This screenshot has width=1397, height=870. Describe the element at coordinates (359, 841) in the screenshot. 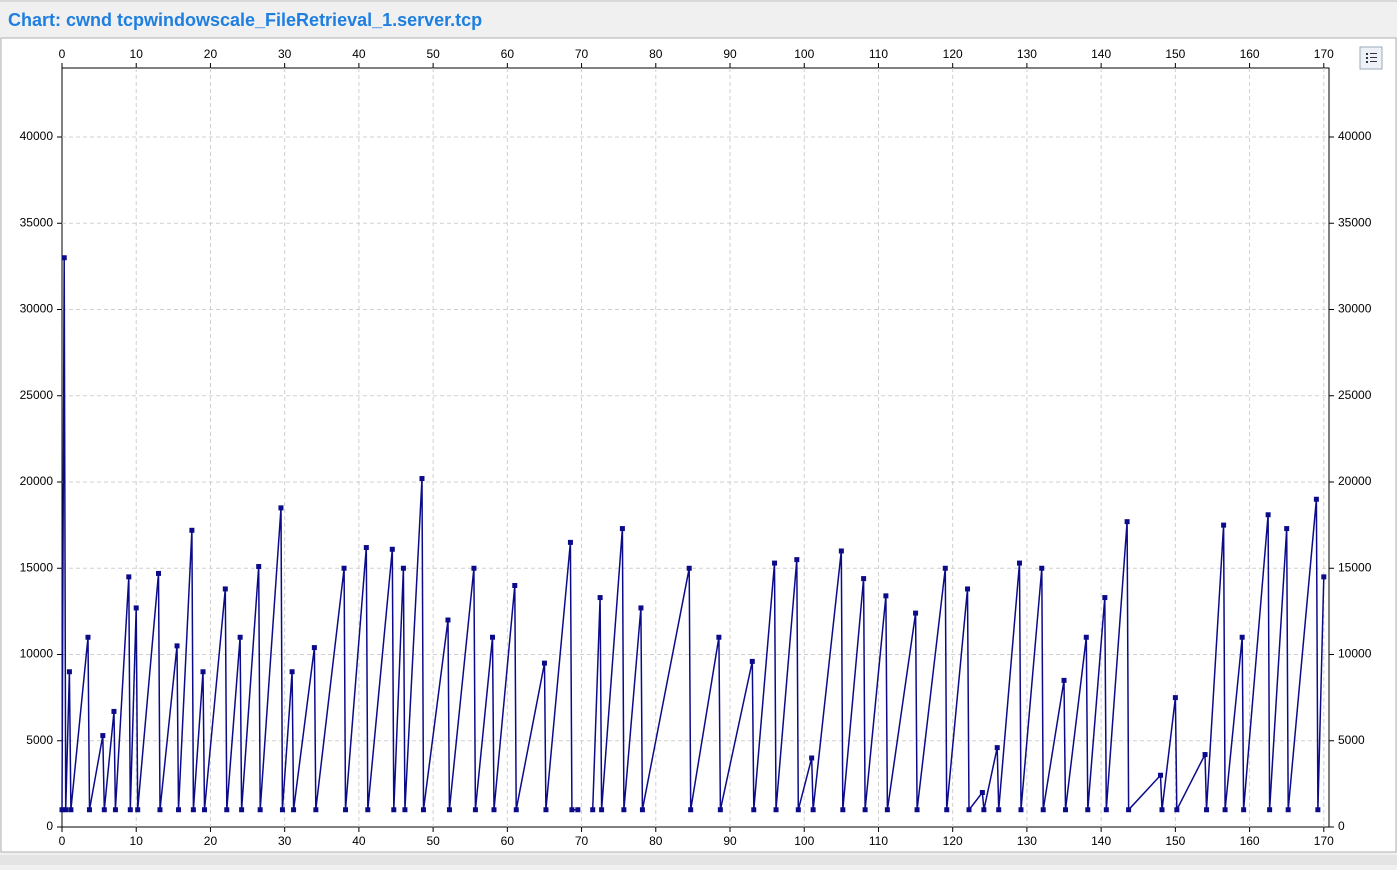

I see `x-tick-label: 40` at that location.